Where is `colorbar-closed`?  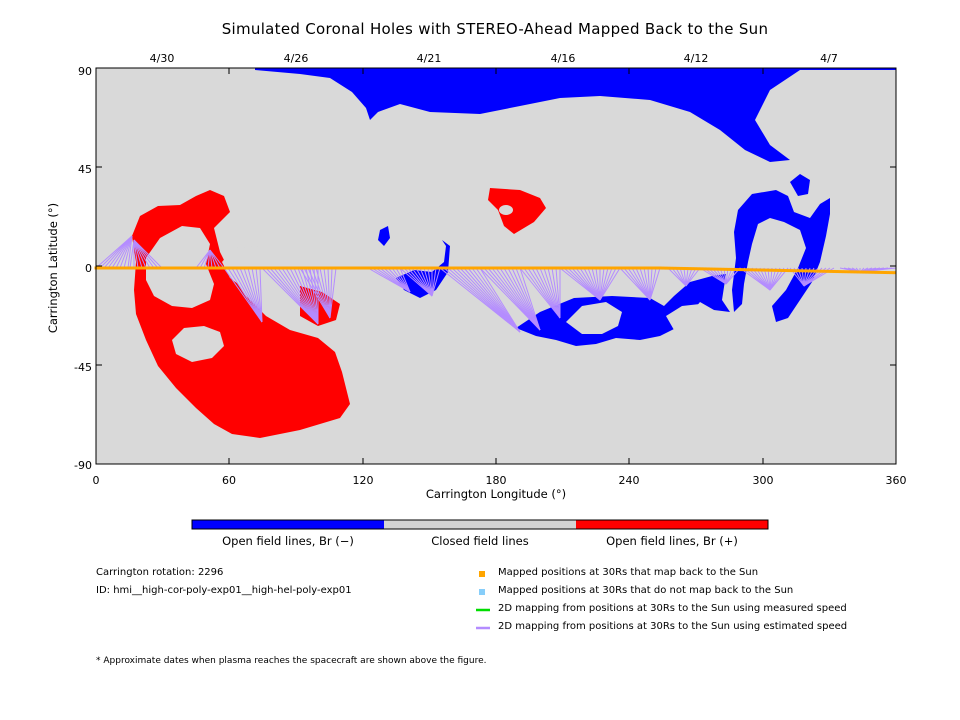 colorbar-closed is located at coordinates (480, 524).